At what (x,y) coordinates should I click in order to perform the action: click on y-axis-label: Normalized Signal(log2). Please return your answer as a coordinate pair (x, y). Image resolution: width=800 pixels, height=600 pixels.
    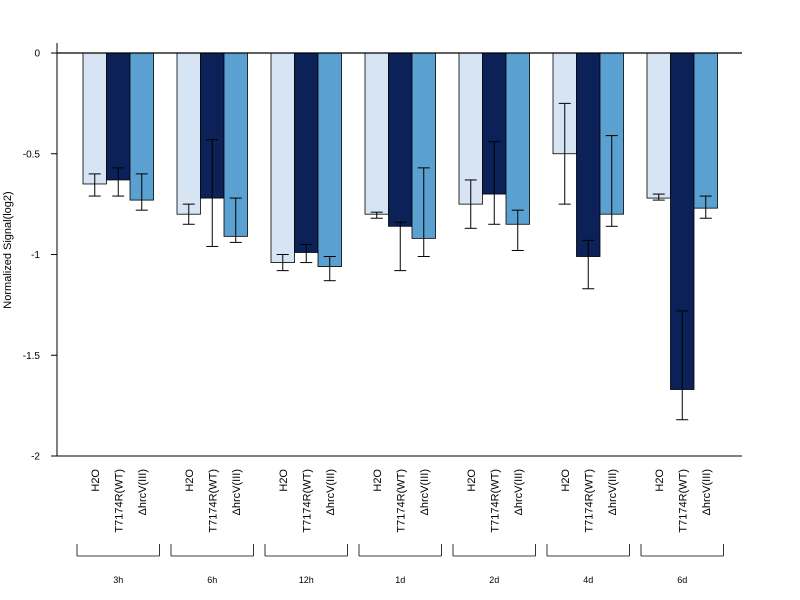
    Looking at the image, I should click on (8, 249).